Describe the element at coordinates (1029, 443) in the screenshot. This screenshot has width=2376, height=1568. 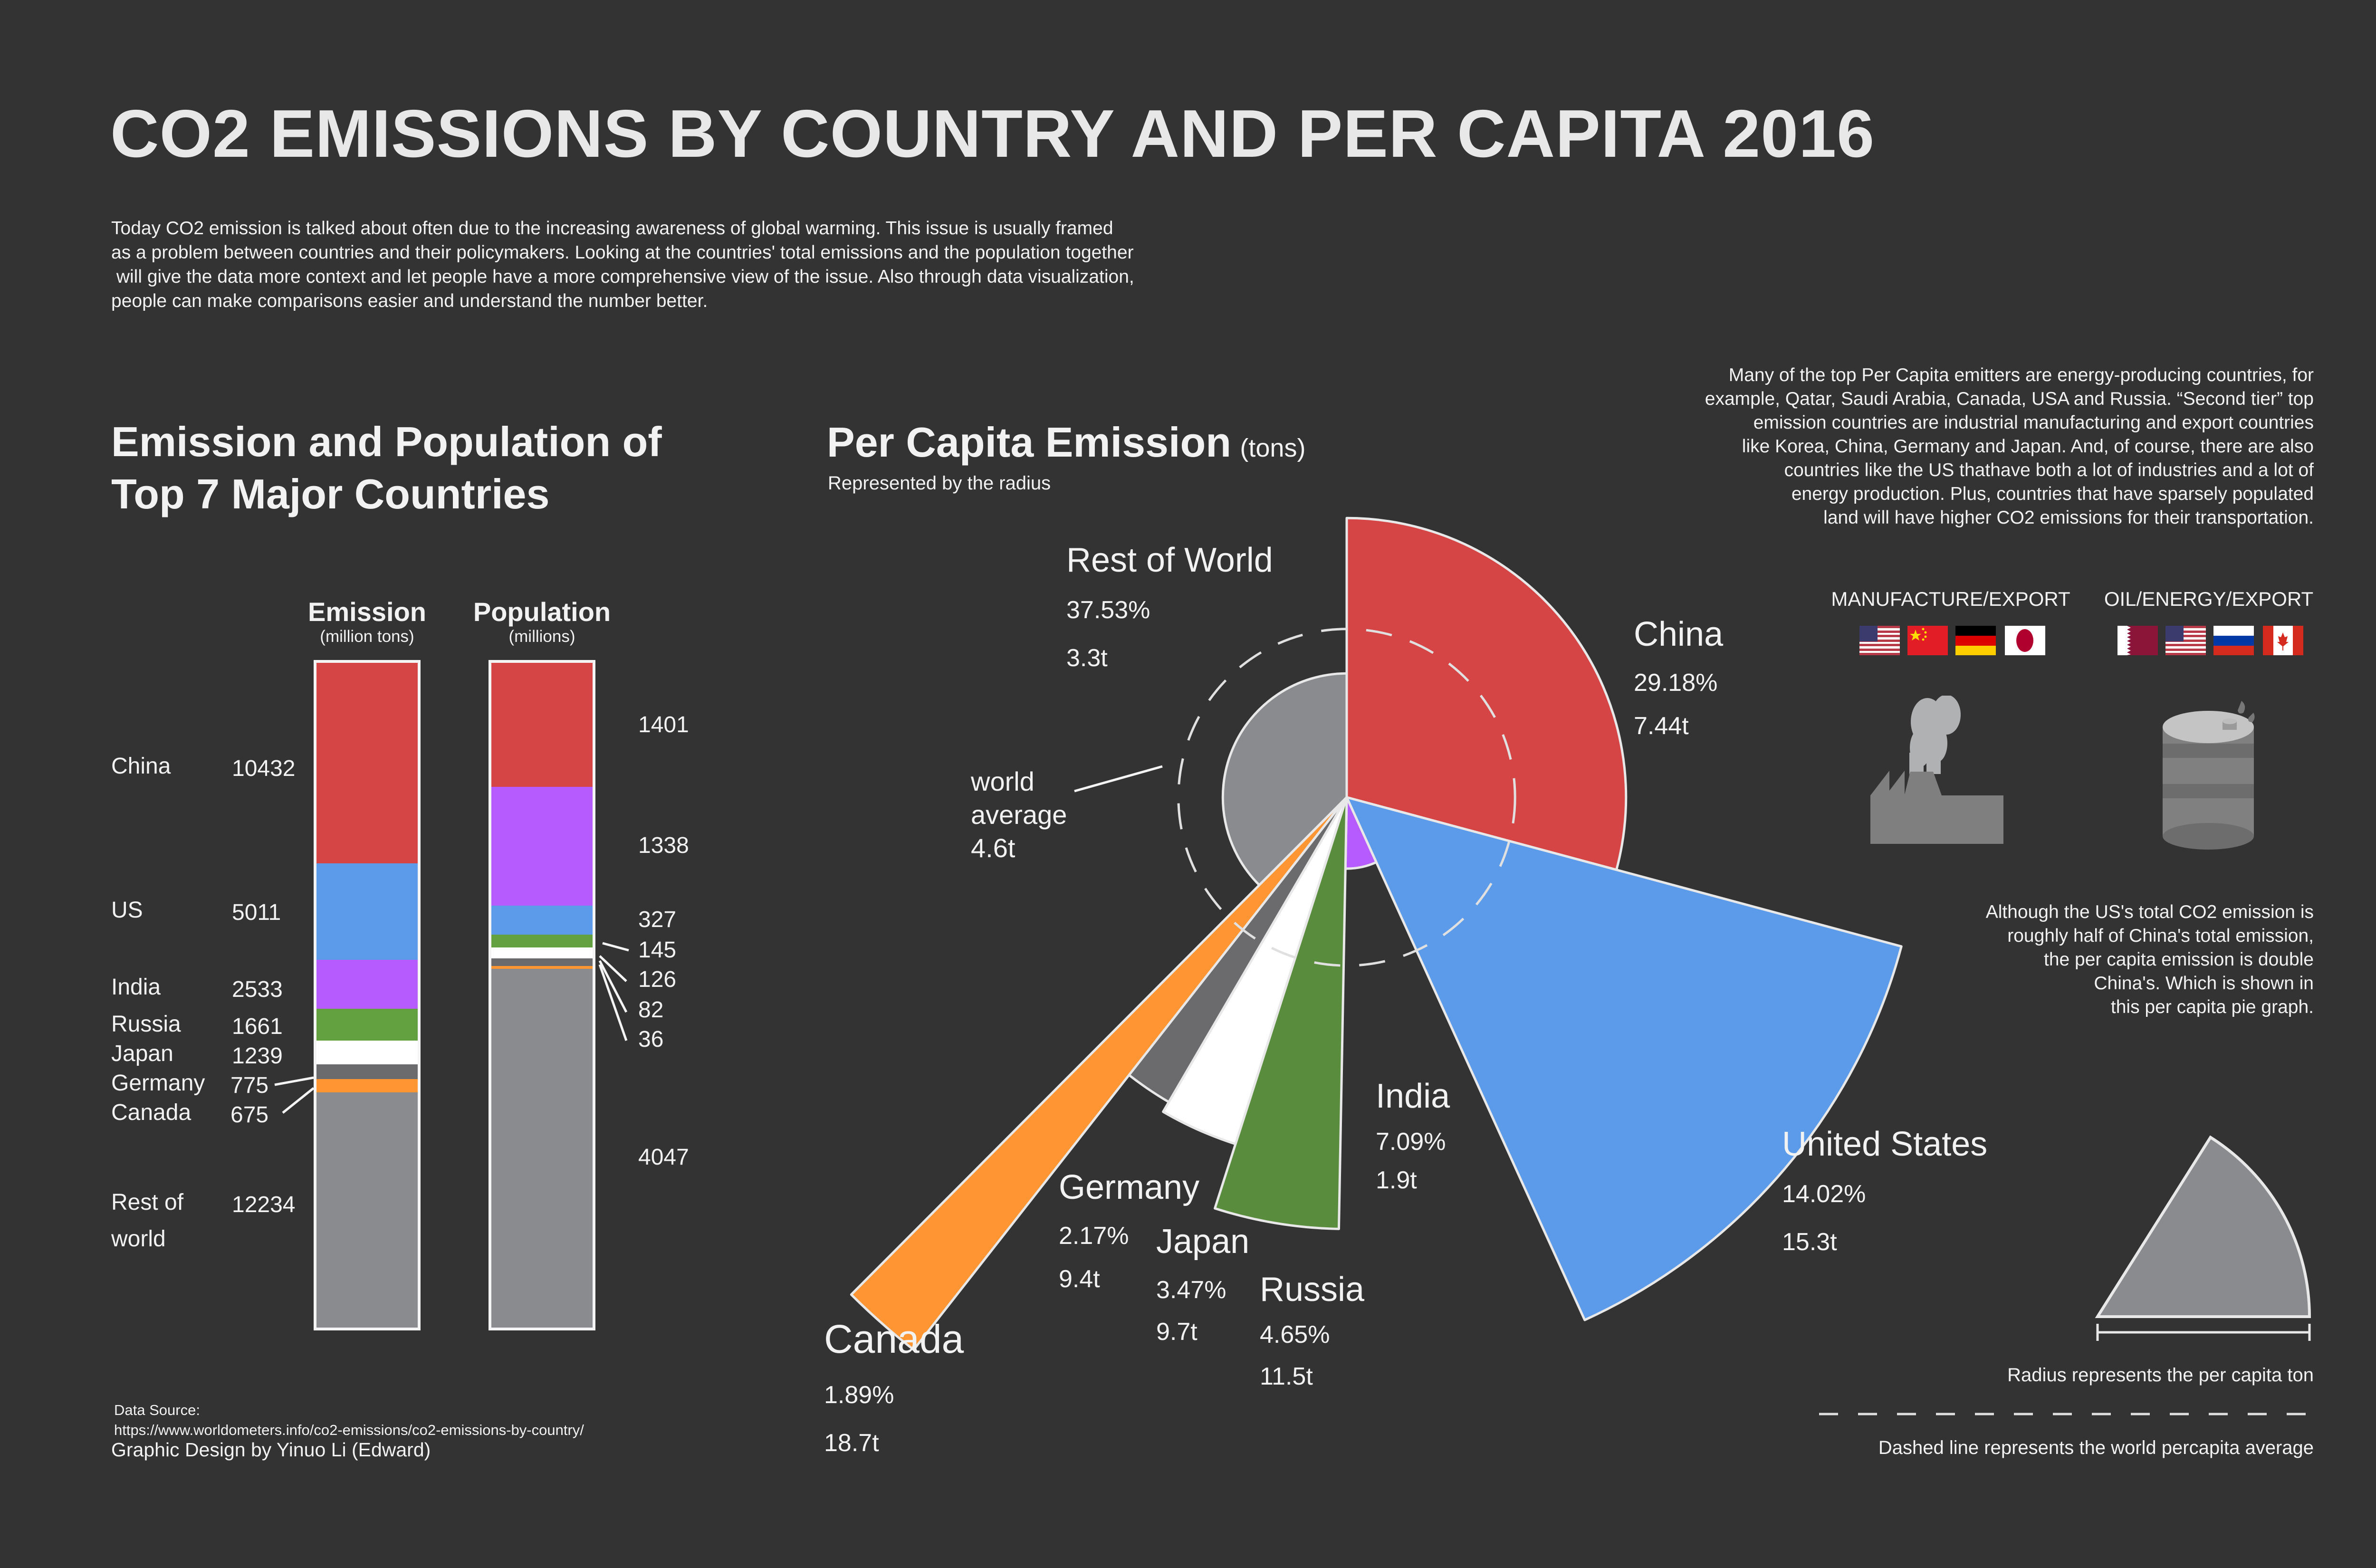
I see `pie-title: Per Capita Emission` at that location.